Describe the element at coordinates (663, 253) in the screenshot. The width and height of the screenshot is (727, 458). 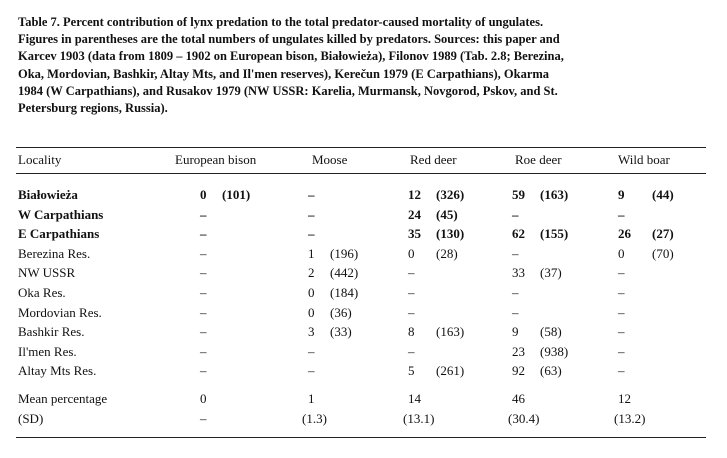
I see `cell-count: (70)` at that location.